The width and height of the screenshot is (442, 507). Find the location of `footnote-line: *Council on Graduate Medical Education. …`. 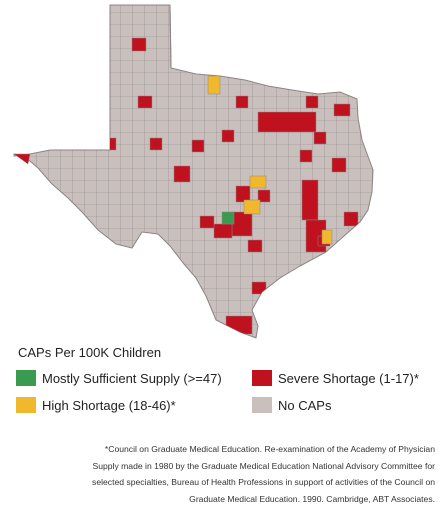

footnote-line: *Council on Graduate Medical Education. … is located at coordinates (237, 449).